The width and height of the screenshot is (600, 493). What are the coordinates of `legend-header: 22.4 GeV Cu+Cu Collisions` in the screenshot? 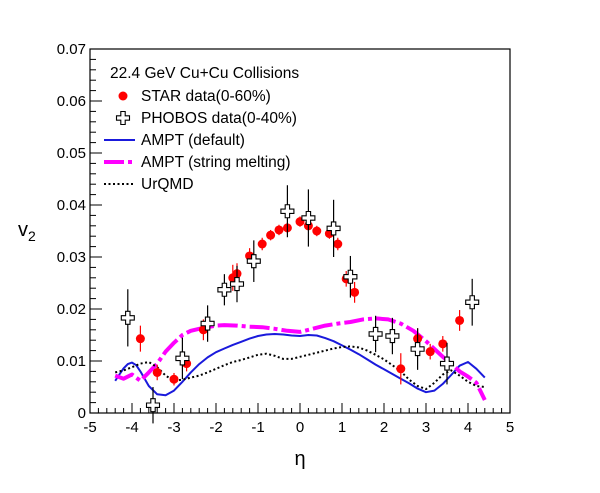 It's located at (204, 73).